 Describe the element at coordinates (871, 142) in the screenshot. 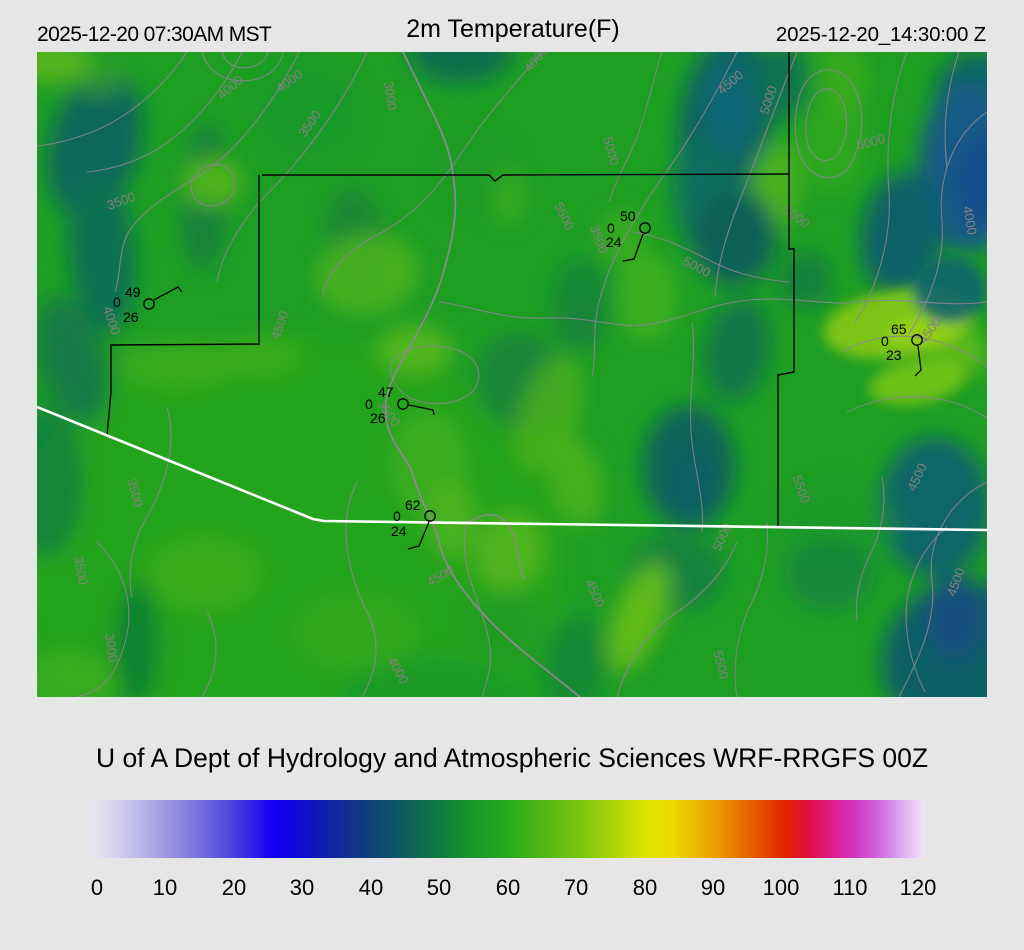

I see `svg-text: 6000` at that location.